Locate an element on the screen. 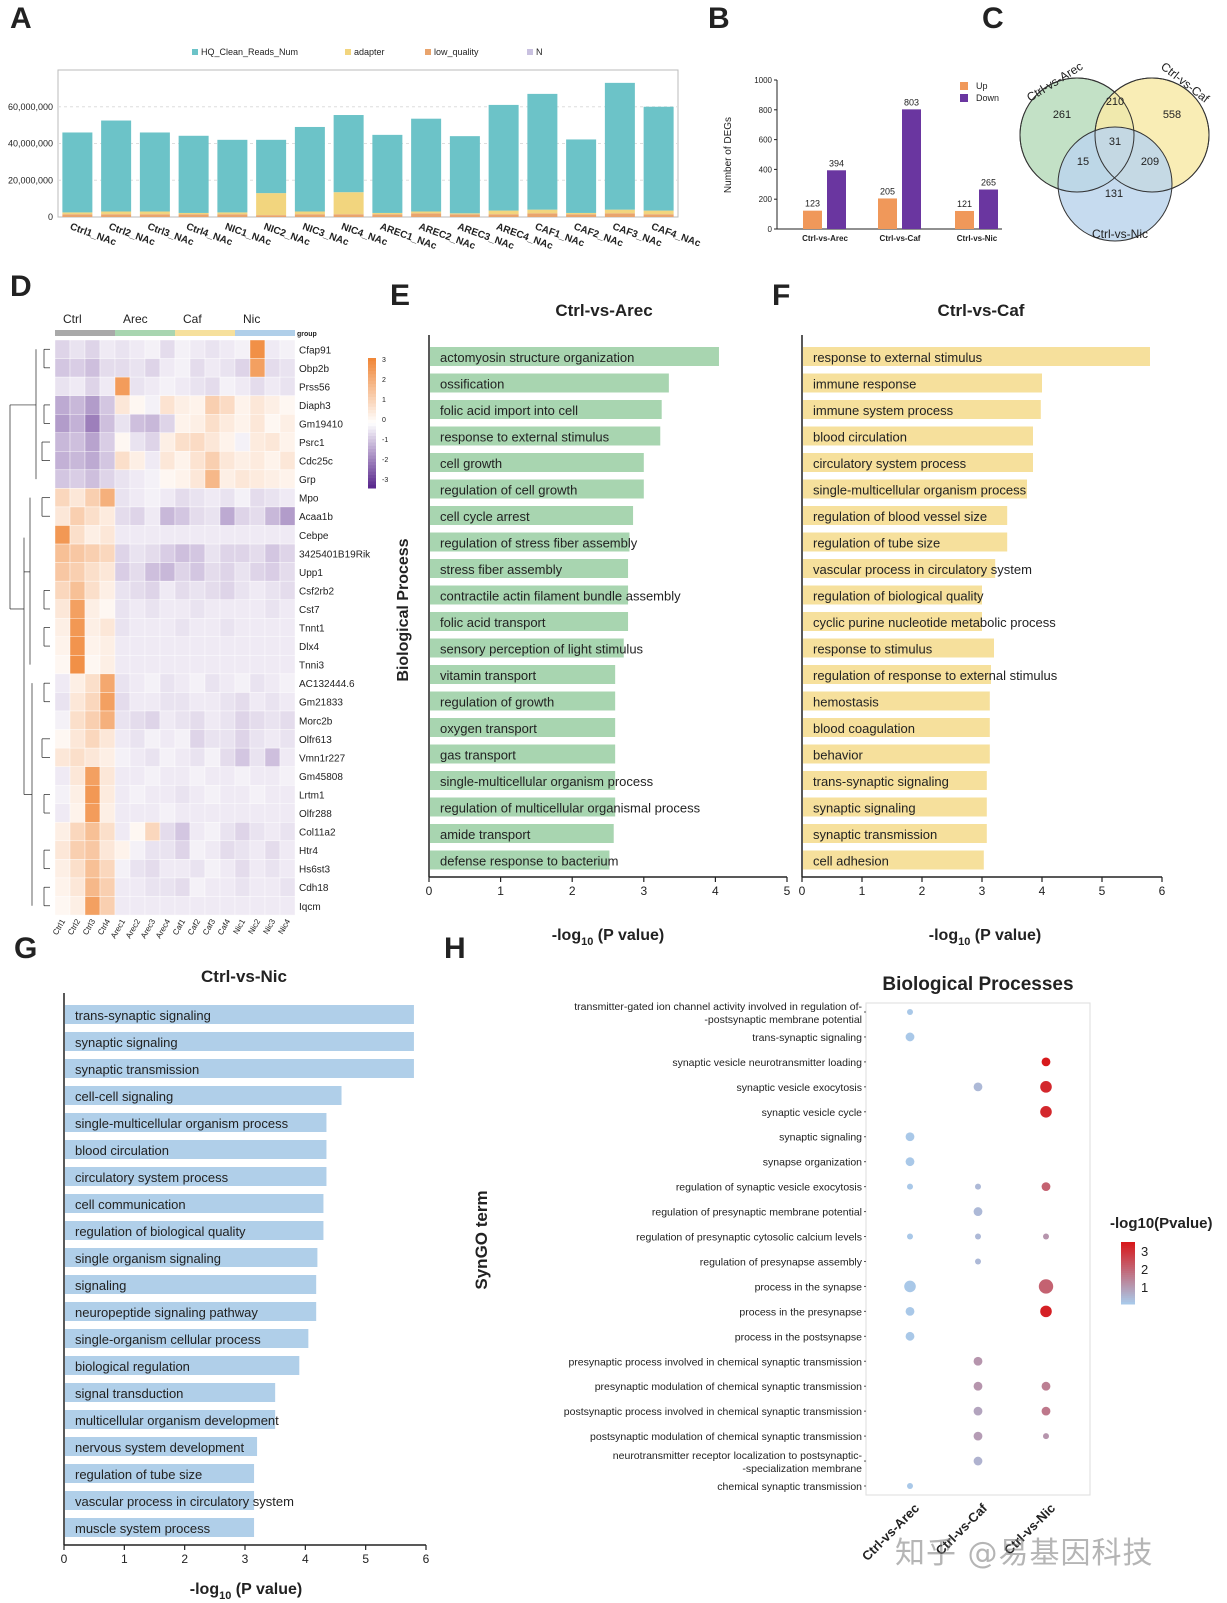  venn-count-arec-caf: 210 is located at coordinates (1115, 102).